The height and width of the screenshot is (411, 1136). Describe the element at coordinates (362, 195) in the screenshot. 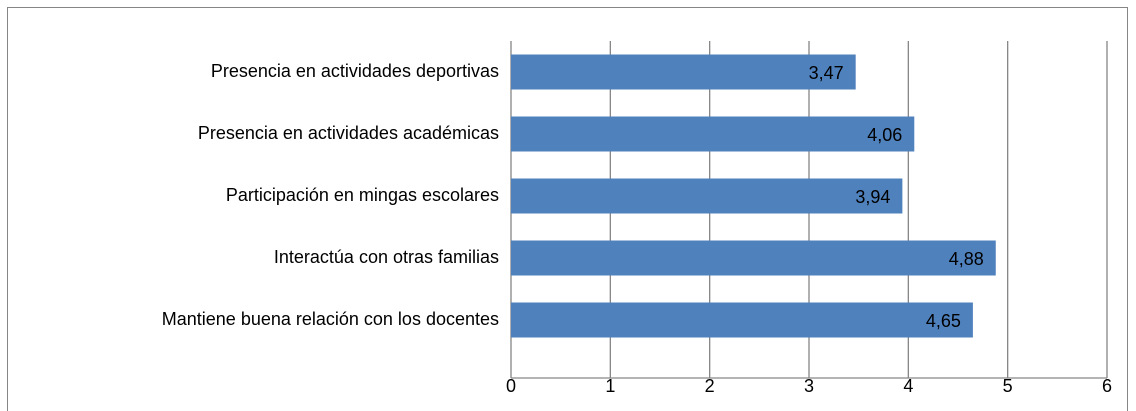

I see `y-tick-label: Participación en mingas escolares` at that location.